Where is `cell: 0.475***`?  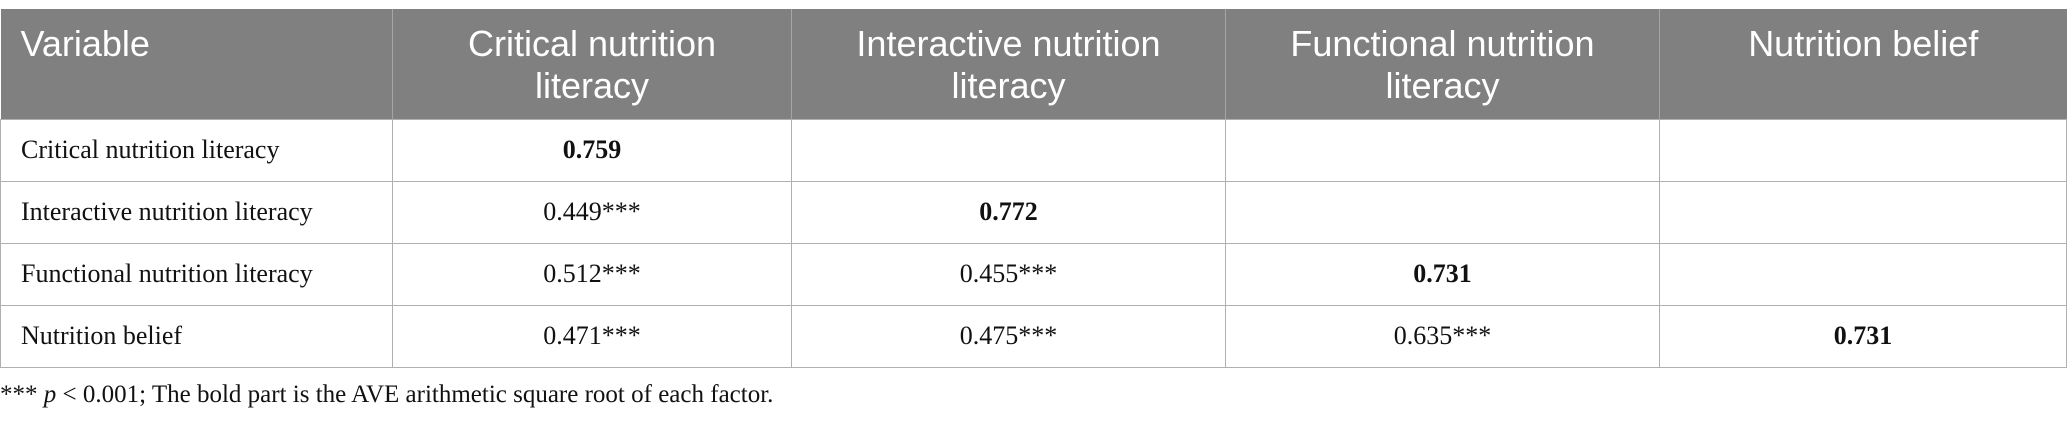 cell: 0.475*** is located at coordinates (1008, 336).